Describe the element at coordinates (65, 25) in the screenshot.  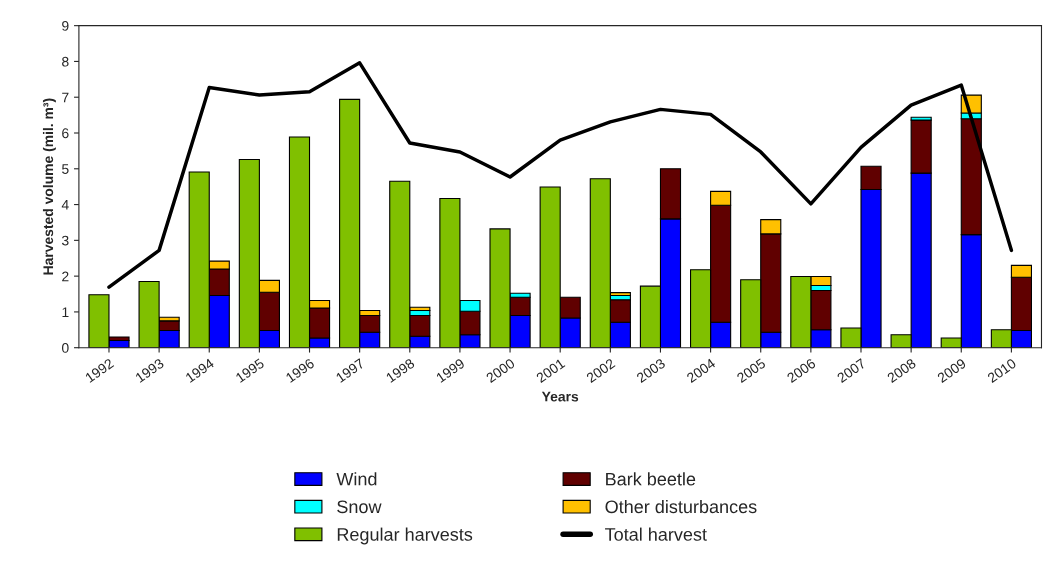
I see `y-tick-label: 9` at that location.